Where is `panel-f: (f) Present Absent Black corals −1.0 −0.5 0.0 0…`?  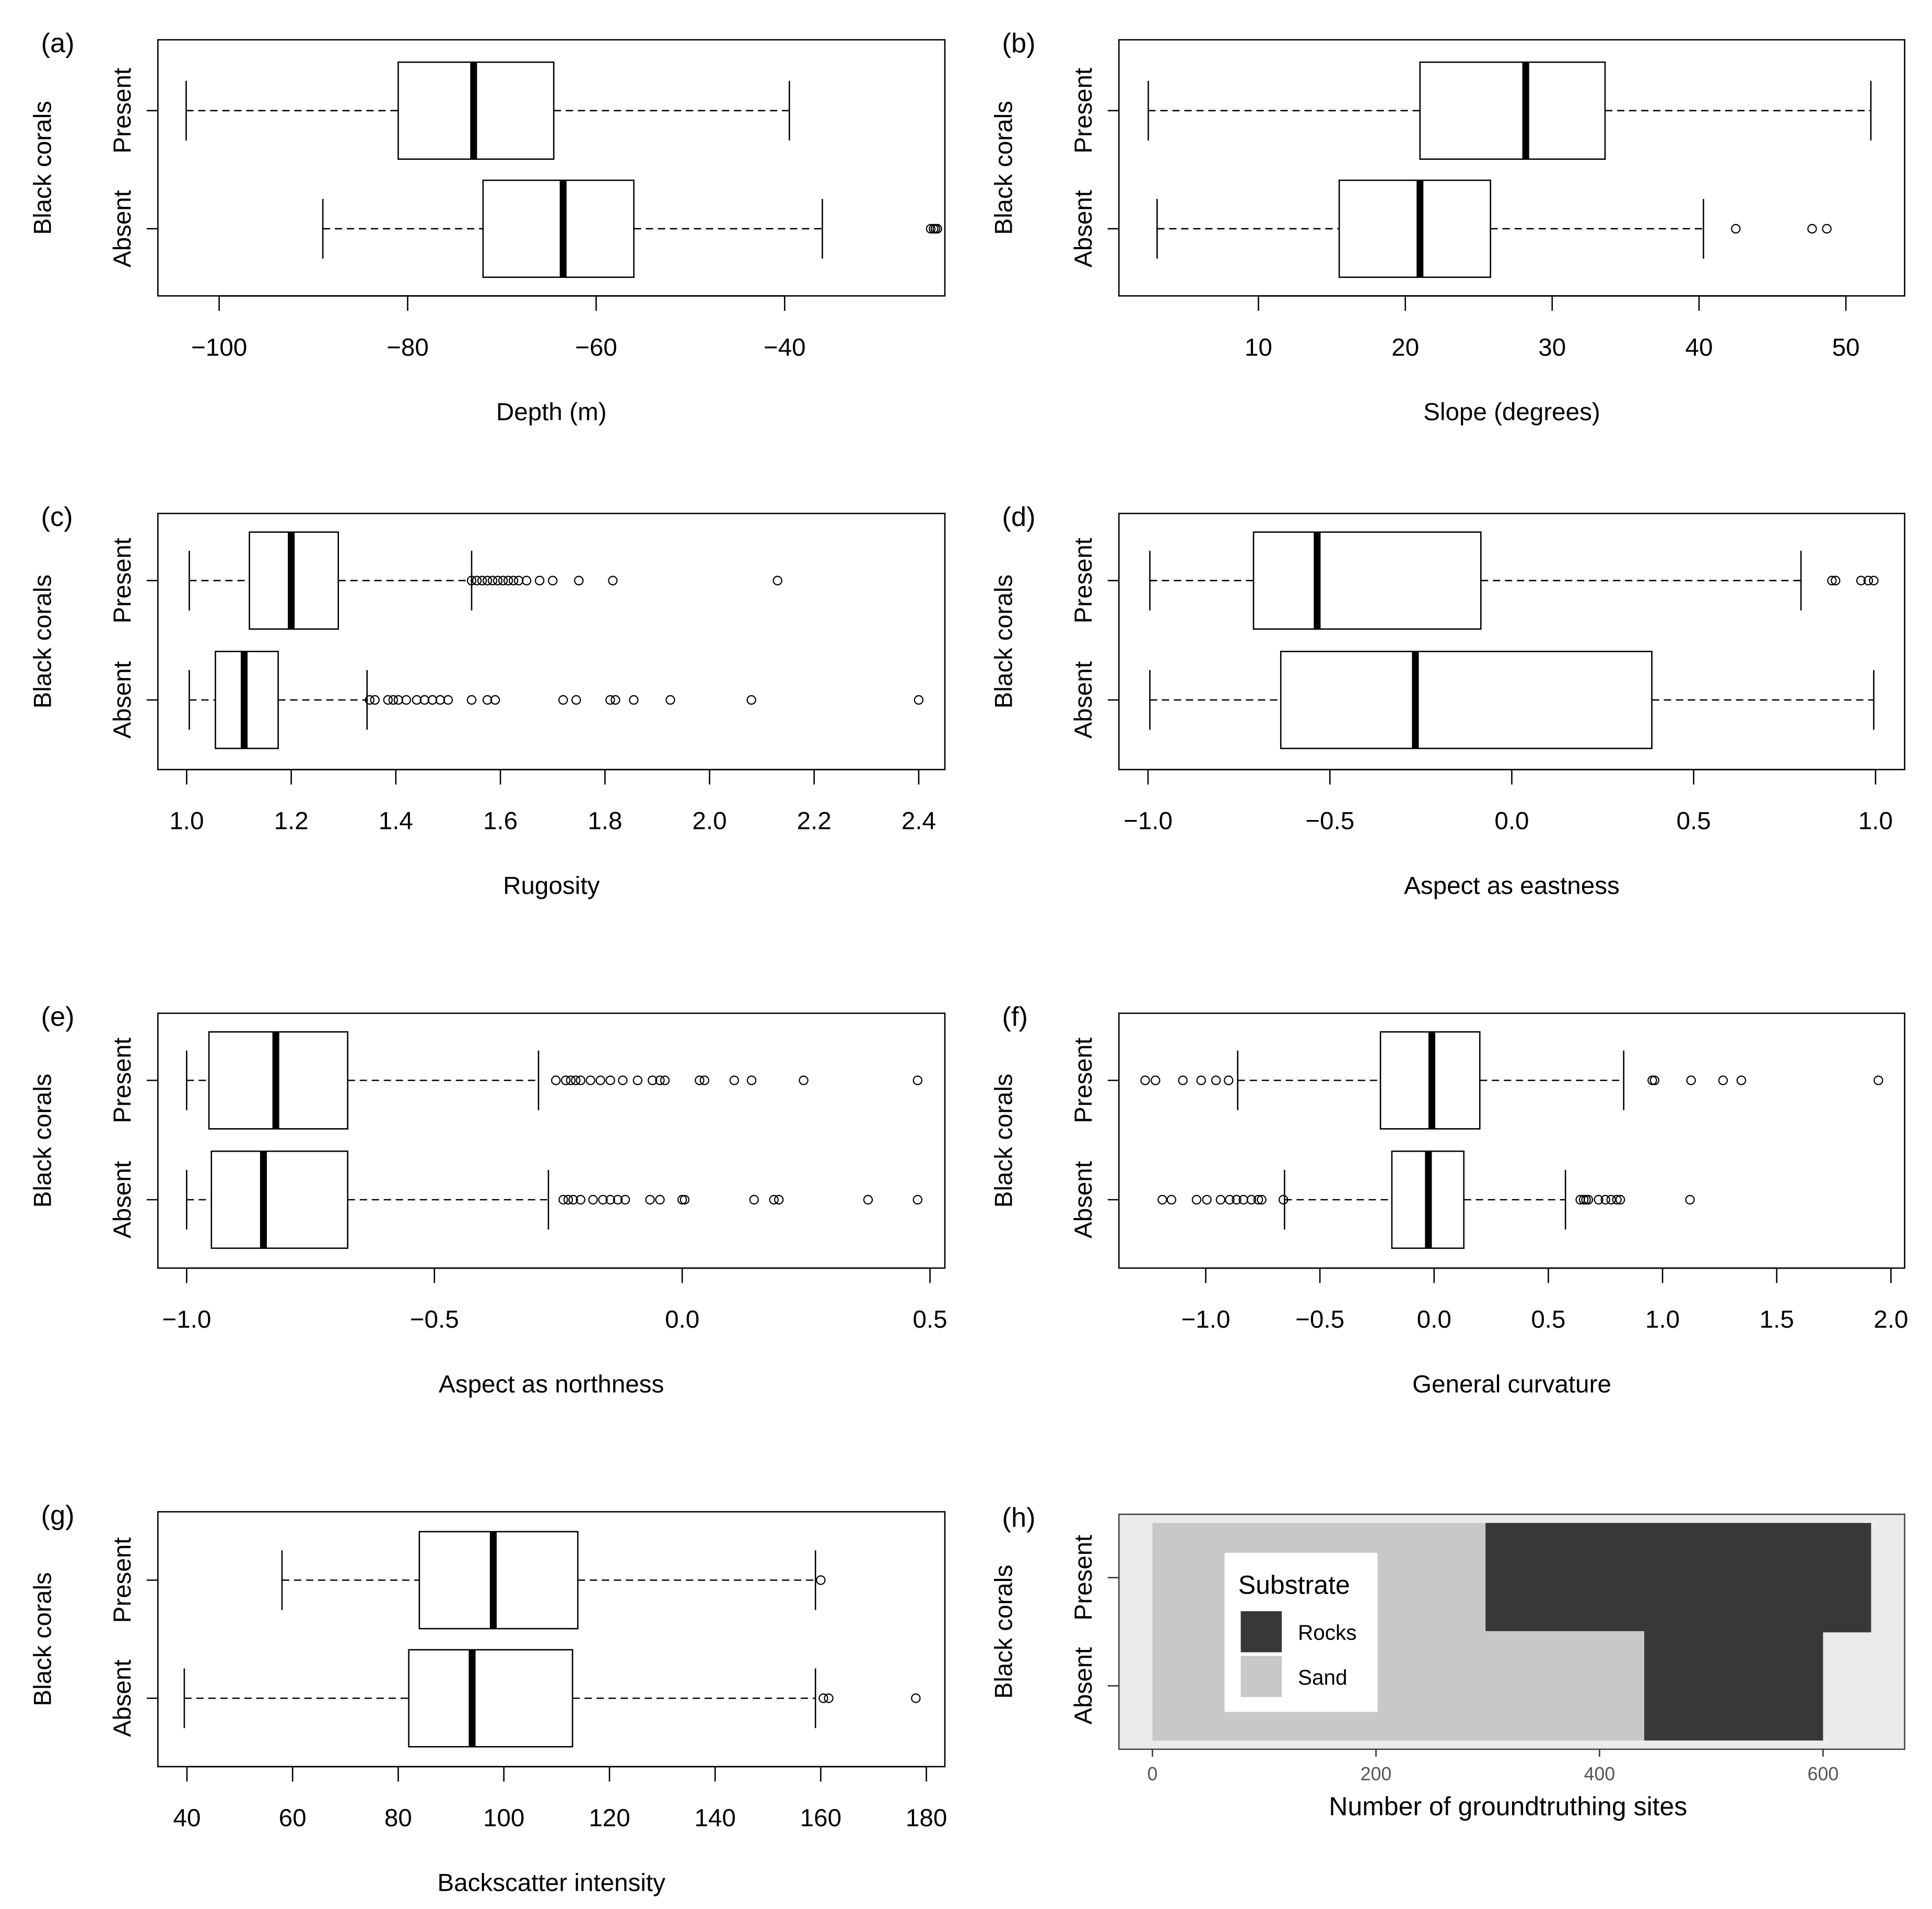 panel-f: (f) Present Absent Black corals −1.0 −0.5 0.0 0… is located at coordinates (1449, 1200).